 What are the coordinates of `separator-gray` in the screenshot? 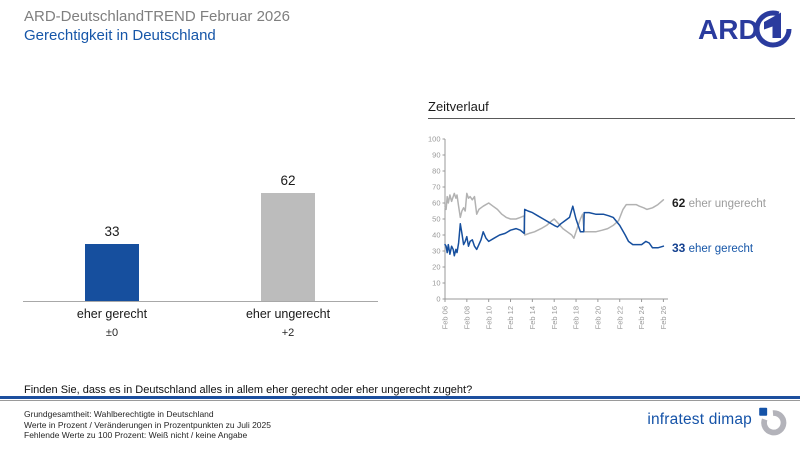 It's located at (400, 400).